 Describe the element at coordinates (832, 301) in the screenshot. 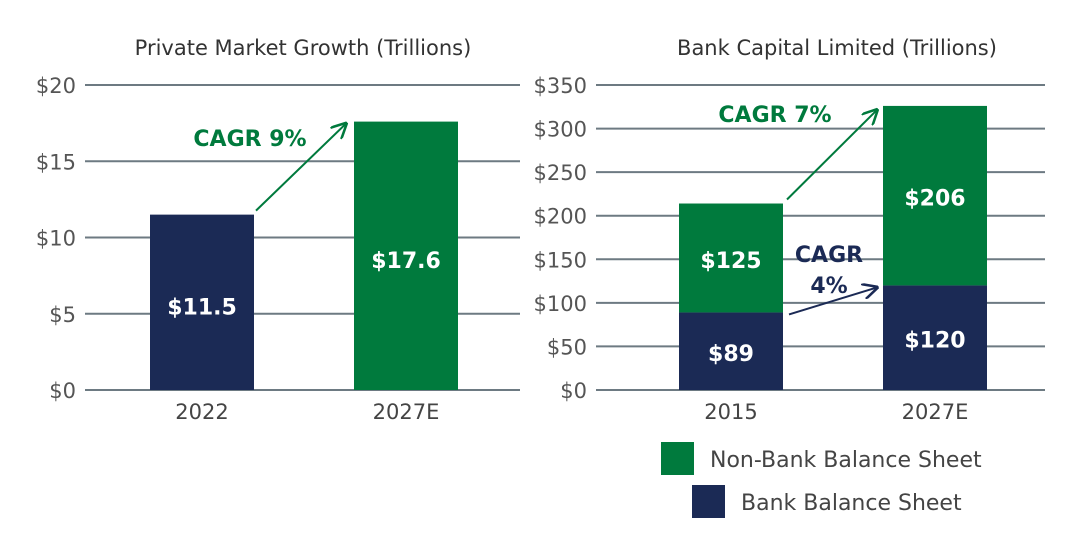

I see `cagr-4-arrow` at that location.